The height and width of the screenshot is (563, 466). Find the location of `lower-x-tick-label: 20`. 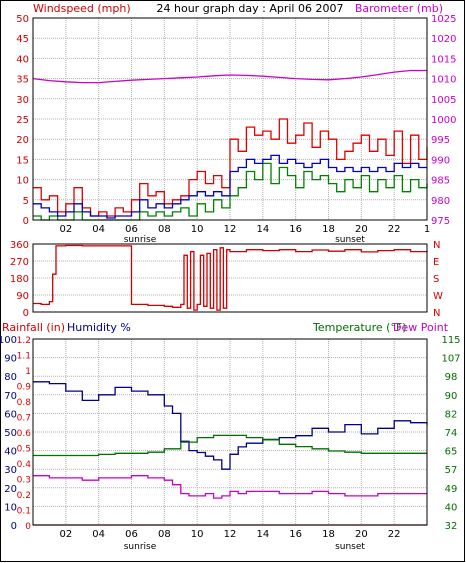

lower-x-tick-label: 20 is located at coordinates (361, 534).